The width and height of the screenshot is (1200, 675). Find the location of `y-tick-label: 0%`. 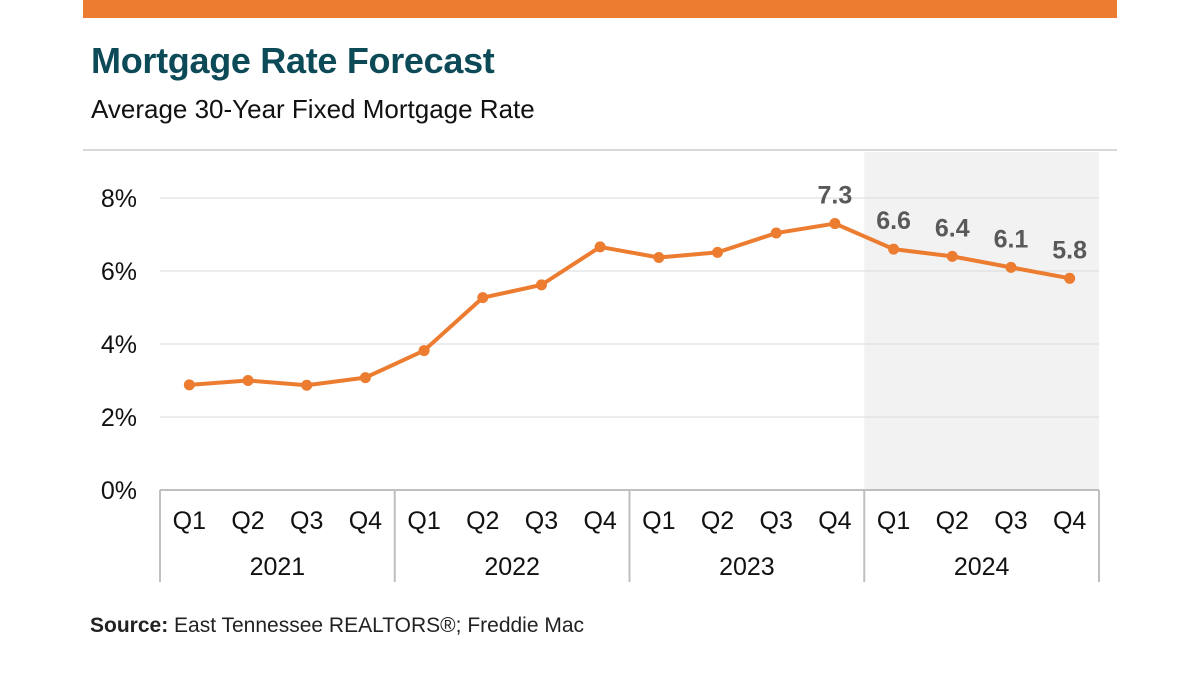

y-tick-label: 0% is located at coordinates (119, 491).